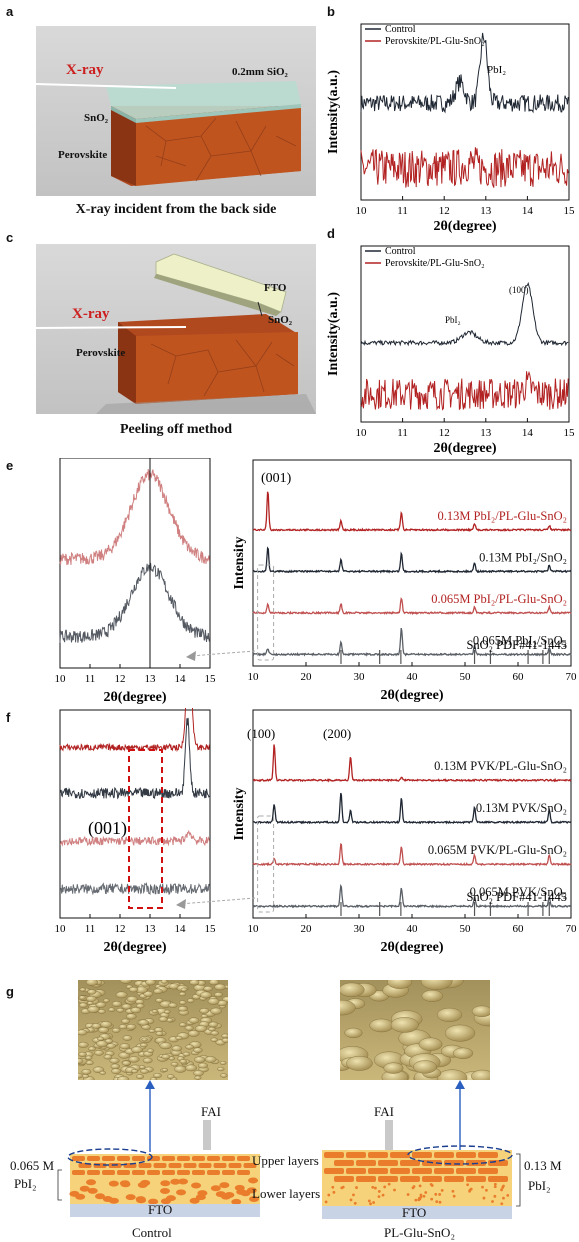  What do you see at coordinates (518, 892) in the screenshot?
I see `series-label: 0.065M PVK/SnO₂` at bounding box center [518, 892].